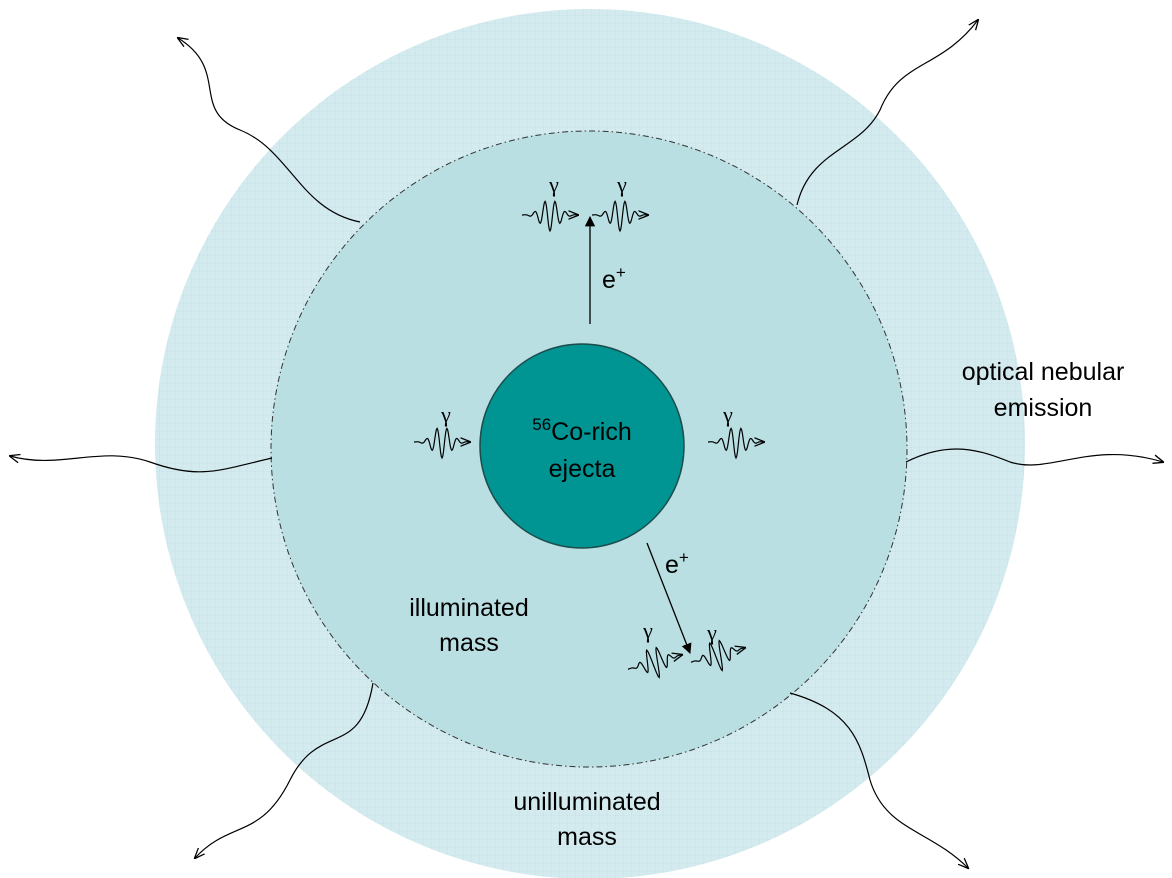 Image resolution: width=1172 pixels, height=878 pixels. What do you see at coordinates (582, 430) in the screenshot?
I see `core-label: 56Co-rich` at bounding box center [582, 430].